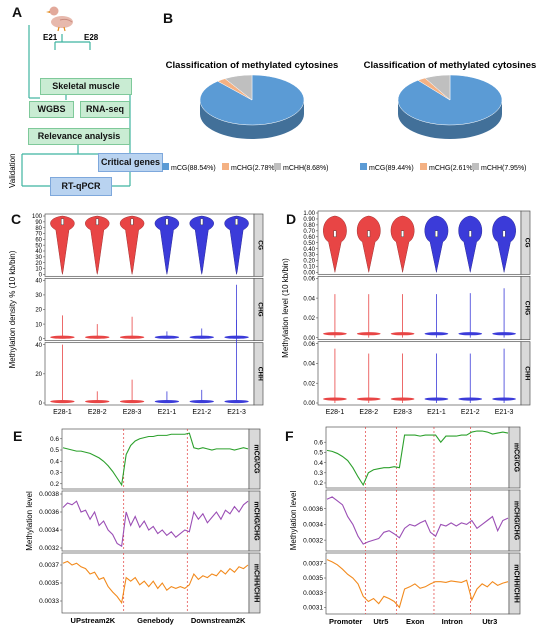  I want to click on pie-legend-item: mCG(88.54%), so click(189, 167).